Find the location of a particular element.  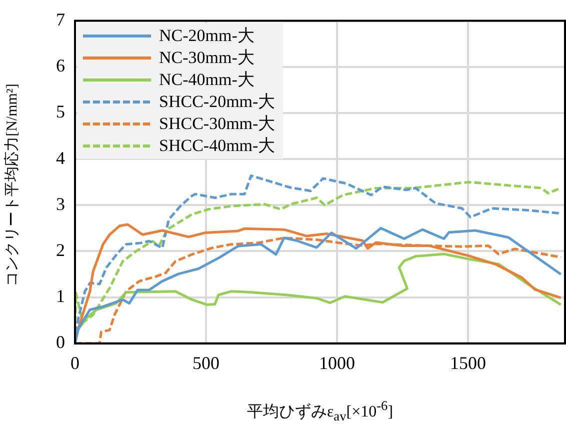

y-tick-label: 0 is located at coordinates (60, 342).